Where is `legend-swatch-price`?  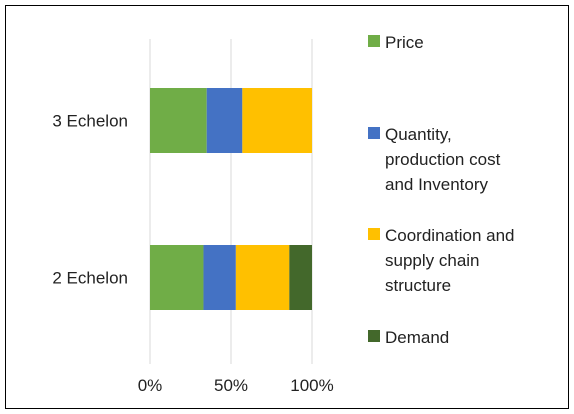 legend-swatch-price is located at coordinates (374, 41).